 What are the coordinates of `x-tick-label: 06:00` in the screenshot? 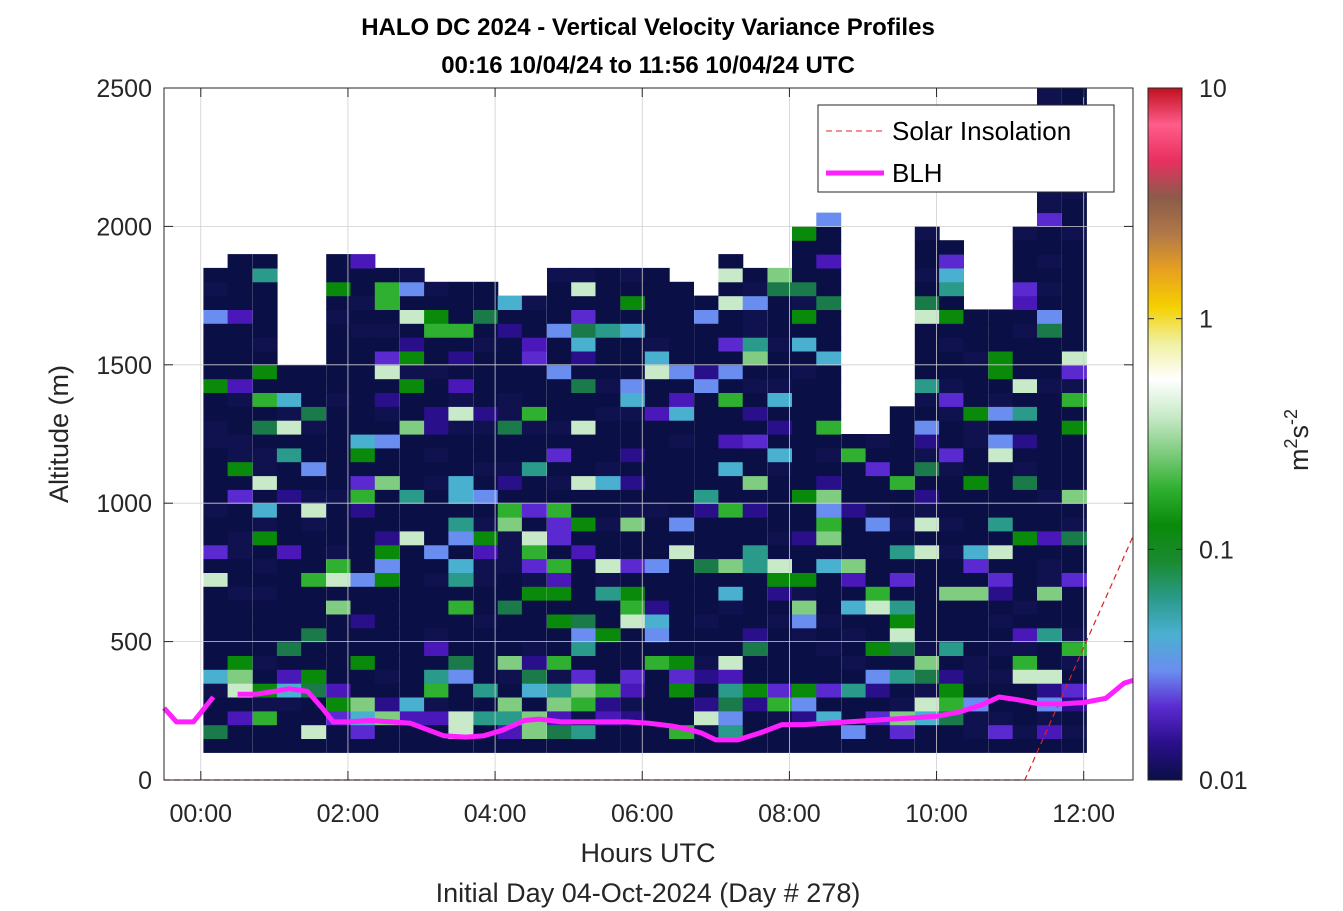 It's located at (642, 814).